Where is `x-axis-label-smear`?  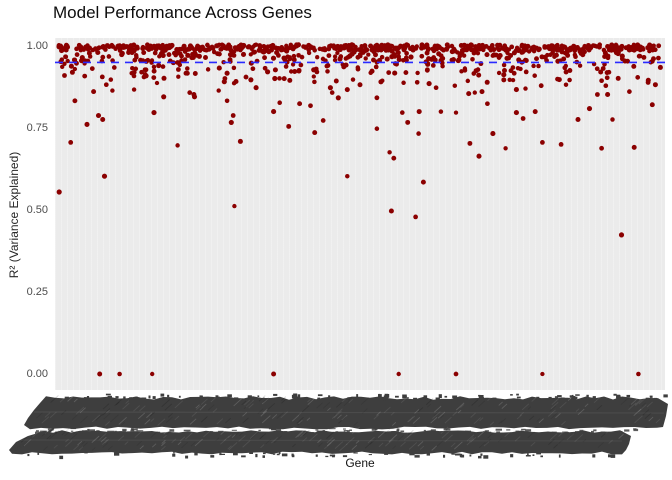
x-axis-label-smear is located at coordinates (338, 426).